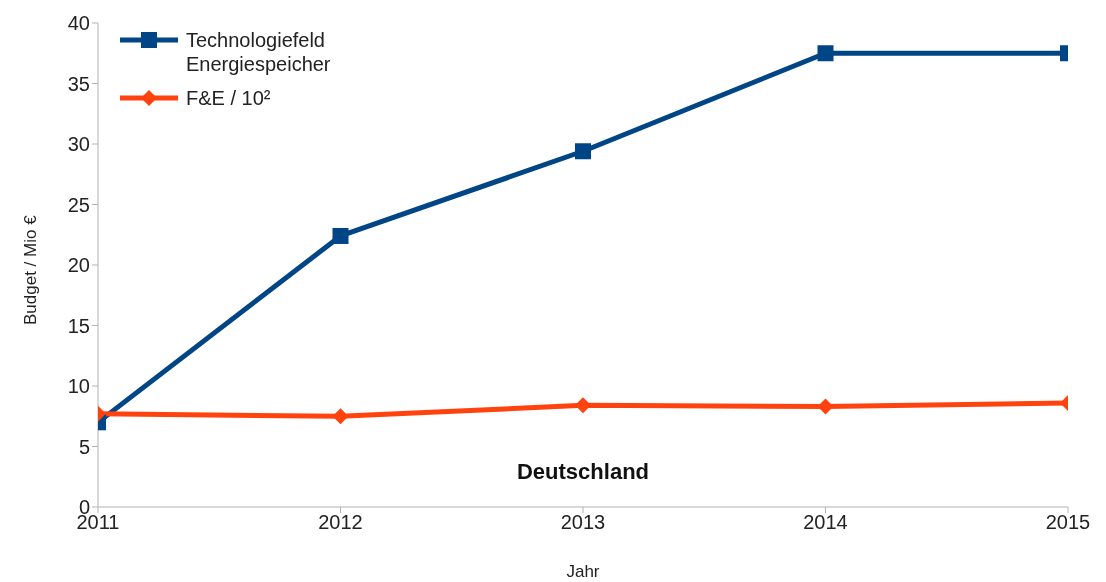  I want to click on y-tick-label: 30, so click(78, 144).